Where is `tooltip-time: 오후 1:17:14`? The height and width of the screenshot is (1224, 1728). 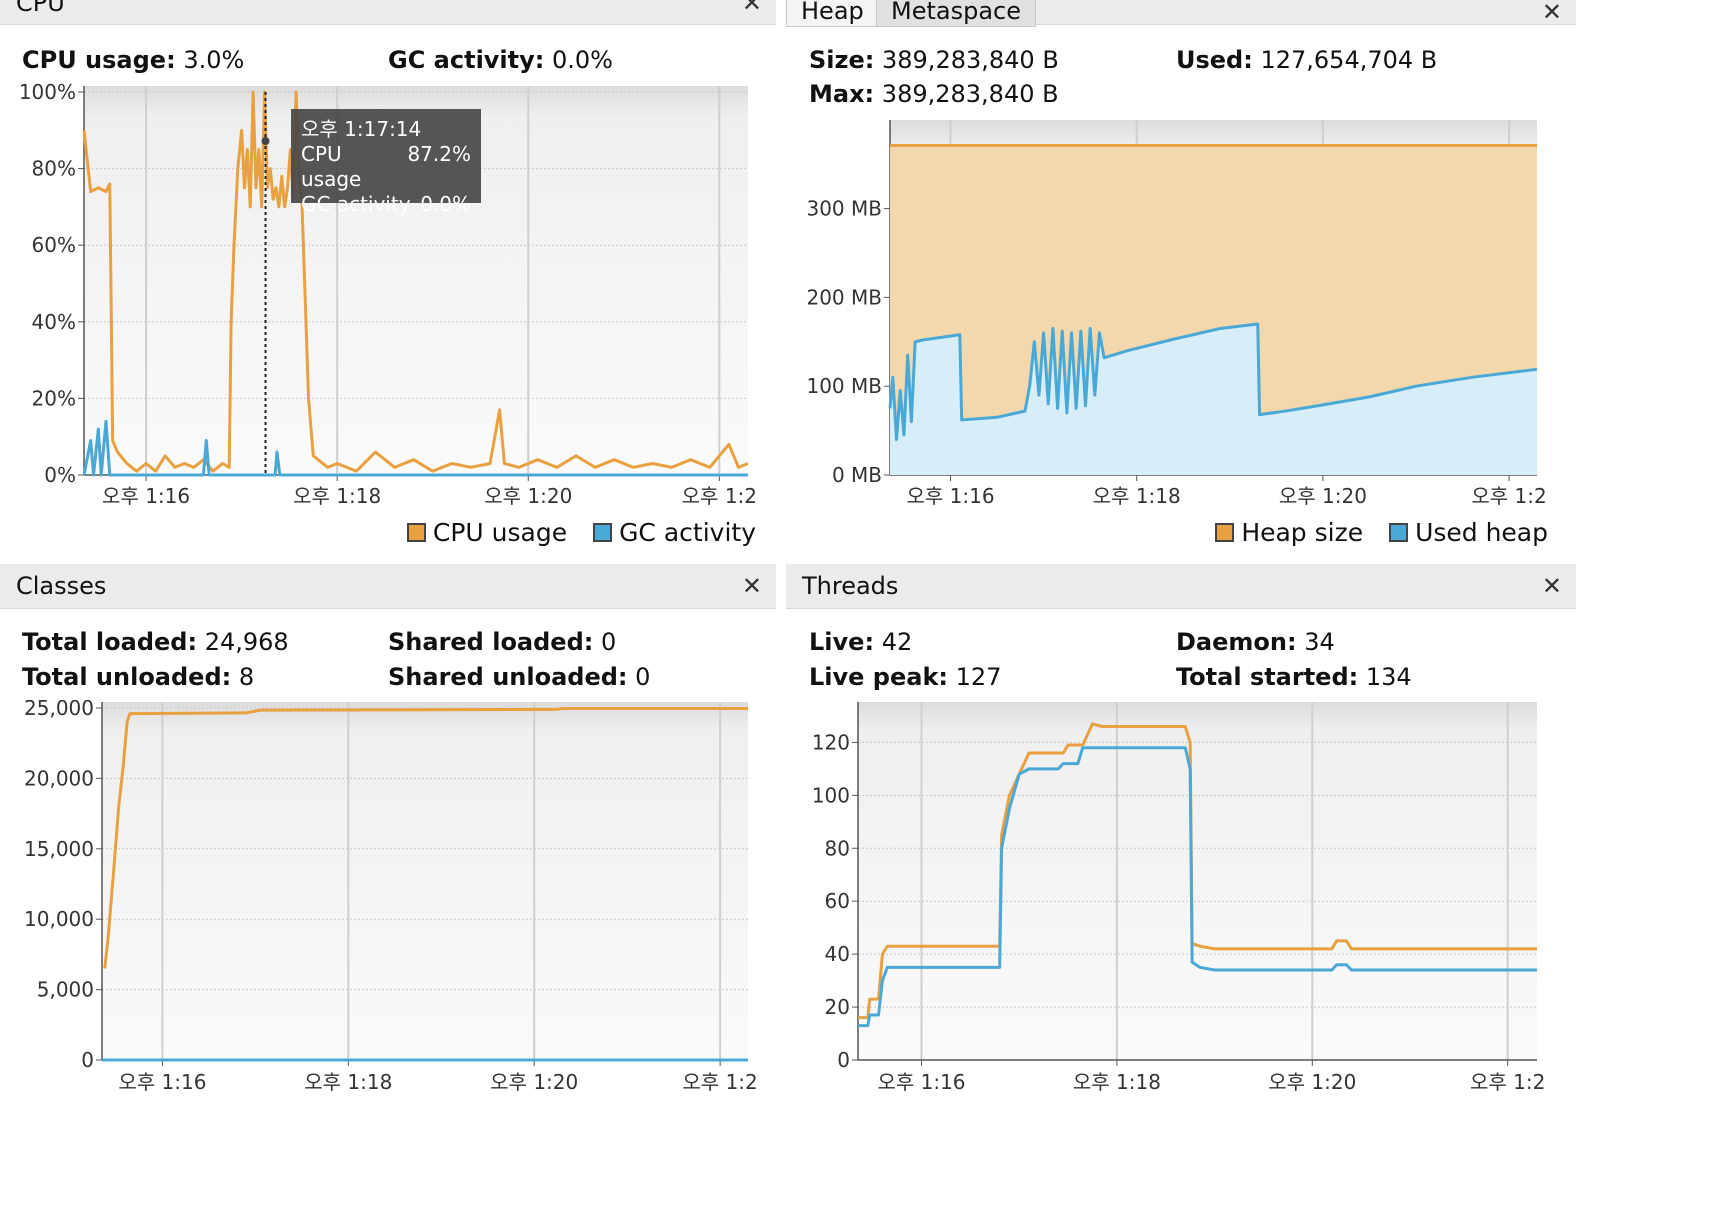 tooltip-time: 오후 1:17:14 is located at coordinates (361, 129).